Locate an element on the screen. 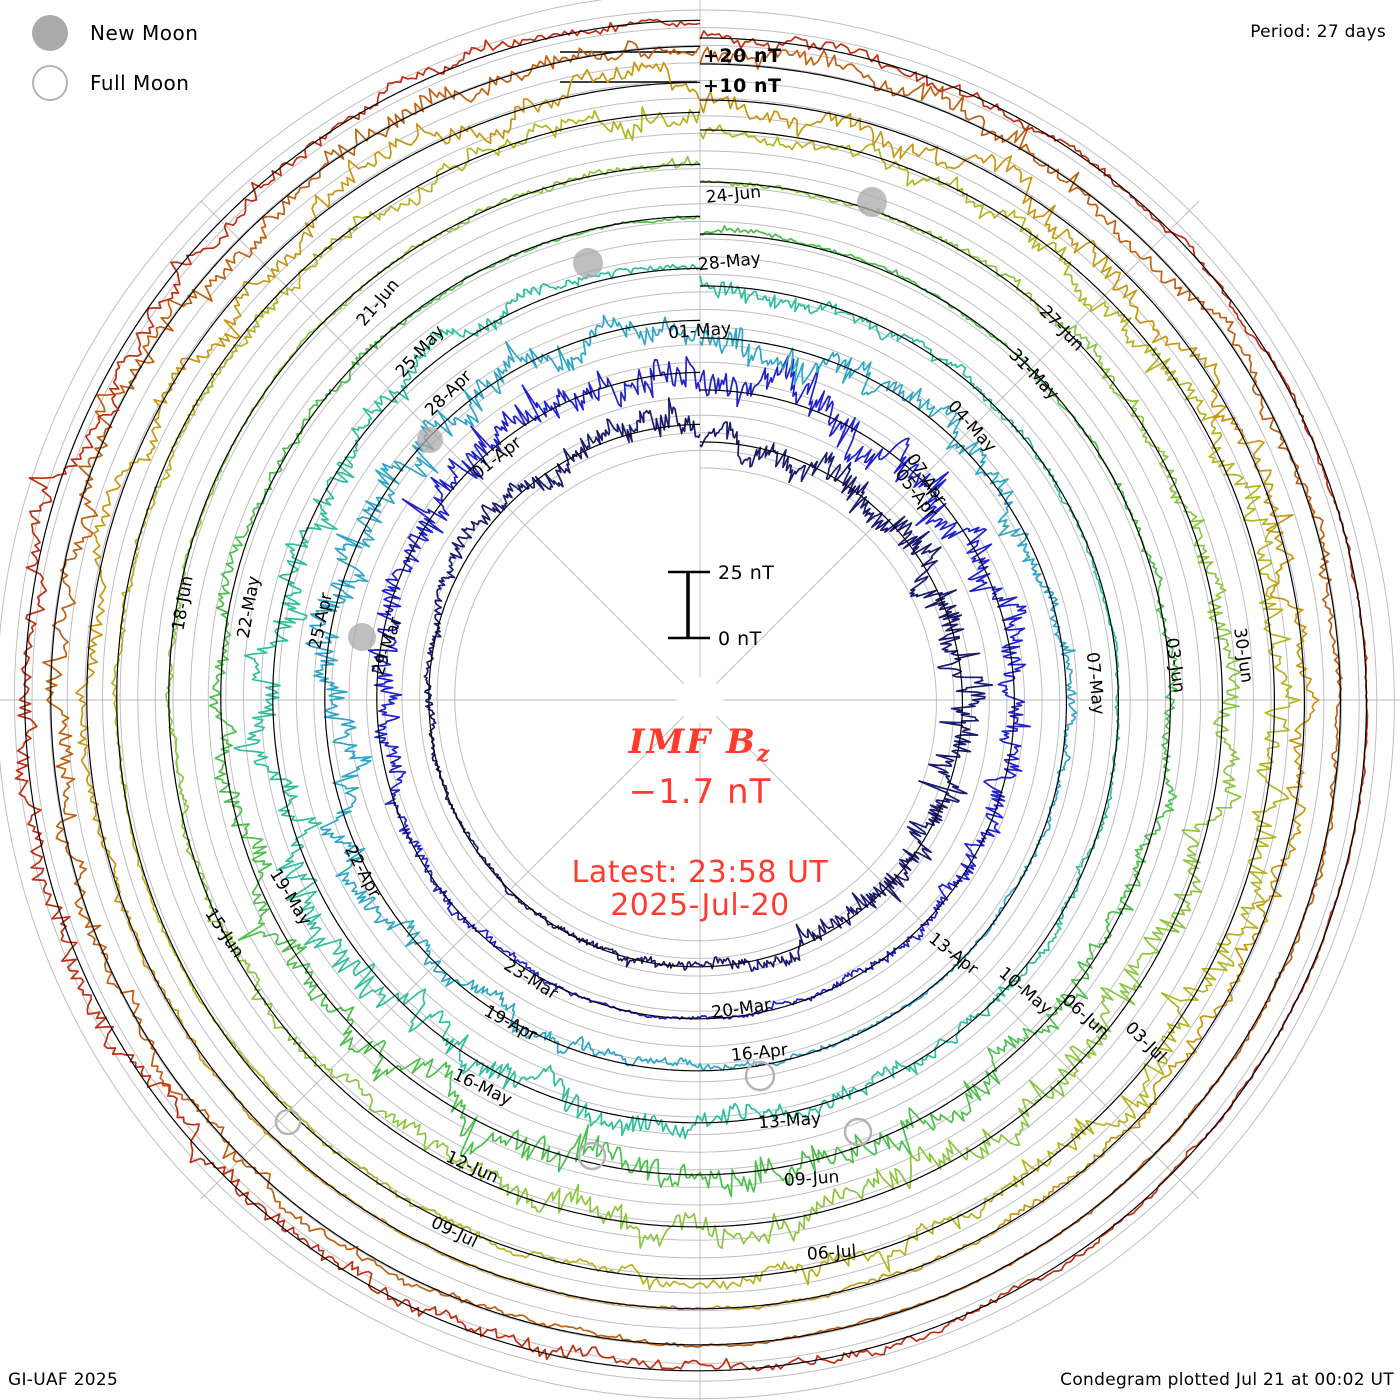  date-label: 06-Jul is located at coordinates (831, 1252).